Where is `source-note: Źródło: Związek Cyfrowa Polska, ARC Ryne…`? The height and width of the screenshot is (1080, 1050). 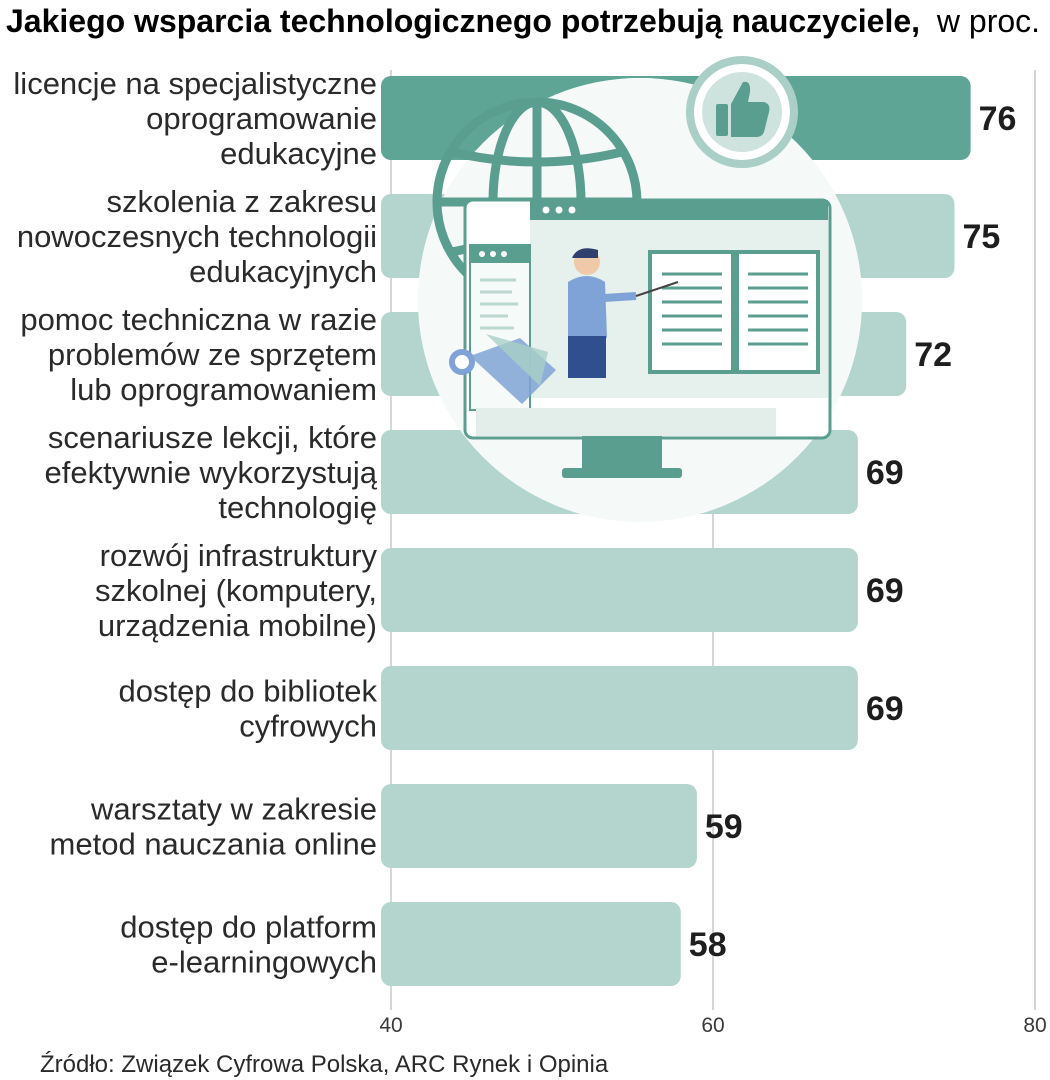
source-note: Źródło: Związek Cyfrowa Polska, ARC Ryne… is located at coordinates (324, 1064).